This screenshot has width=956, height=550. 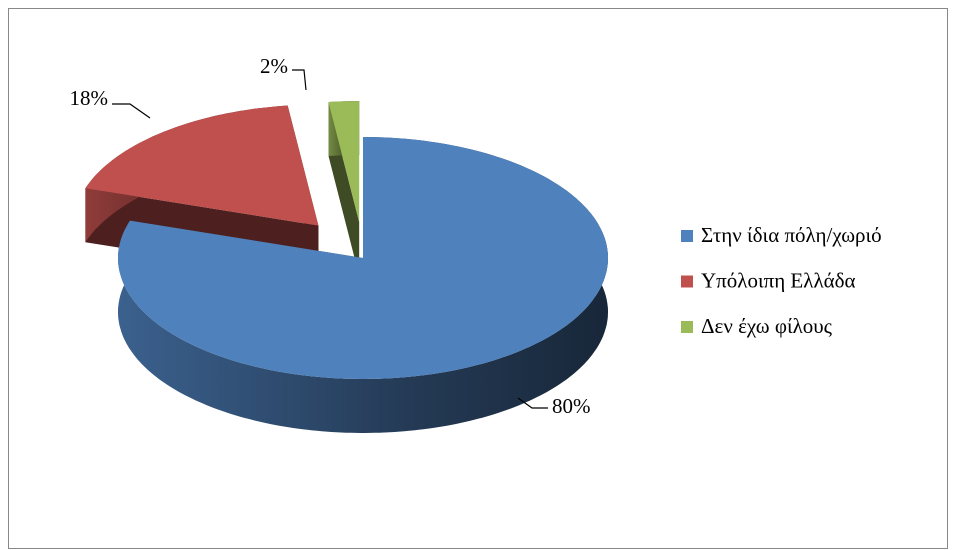 I want to click on data-label: 18%, so click(x=89, y=98).